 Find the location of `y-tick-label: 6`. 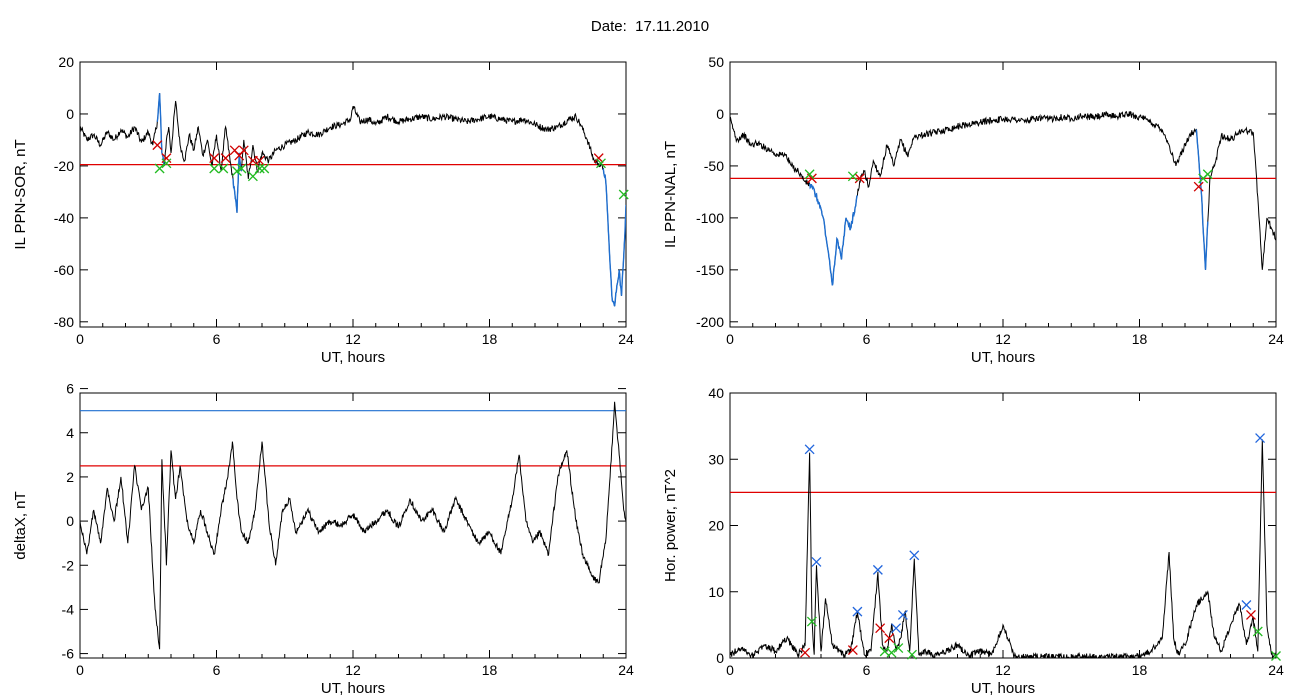

y-tick-label: 6 is located at coordinates (70, 389).